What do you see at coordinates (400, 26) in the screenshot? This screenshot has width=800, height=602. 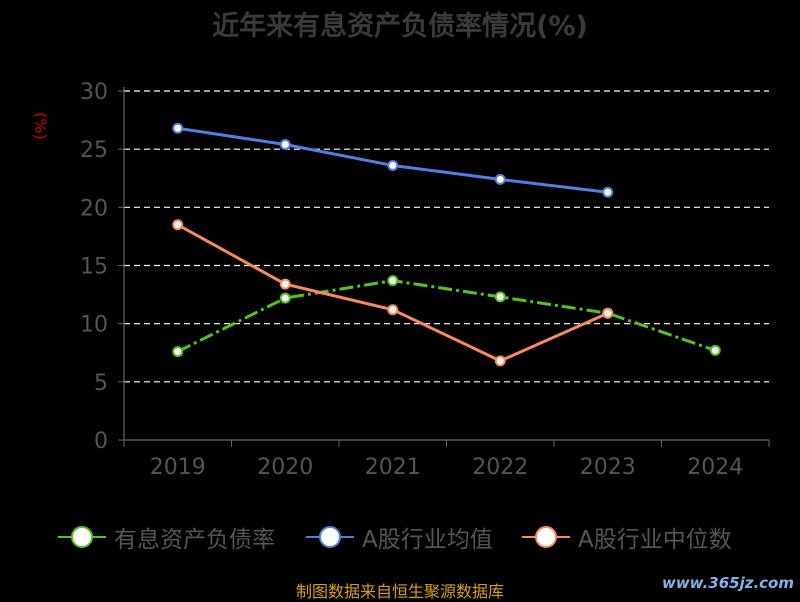 I see `chart-title: 近年来有息资产负债率情况(%)` at bounding box center [400, 26].